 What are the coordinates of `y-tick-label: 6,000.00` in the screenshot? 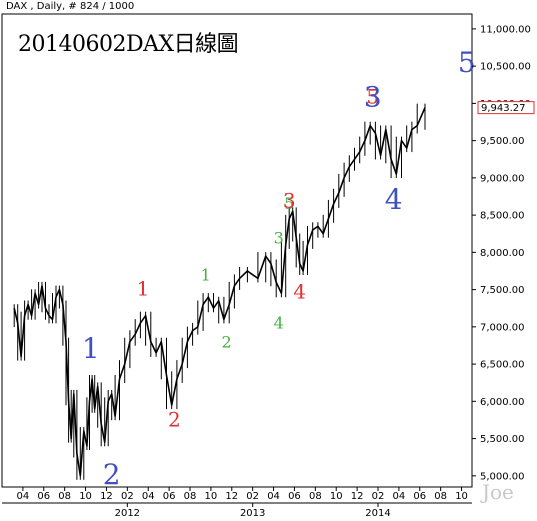 It's located at (502, 402).